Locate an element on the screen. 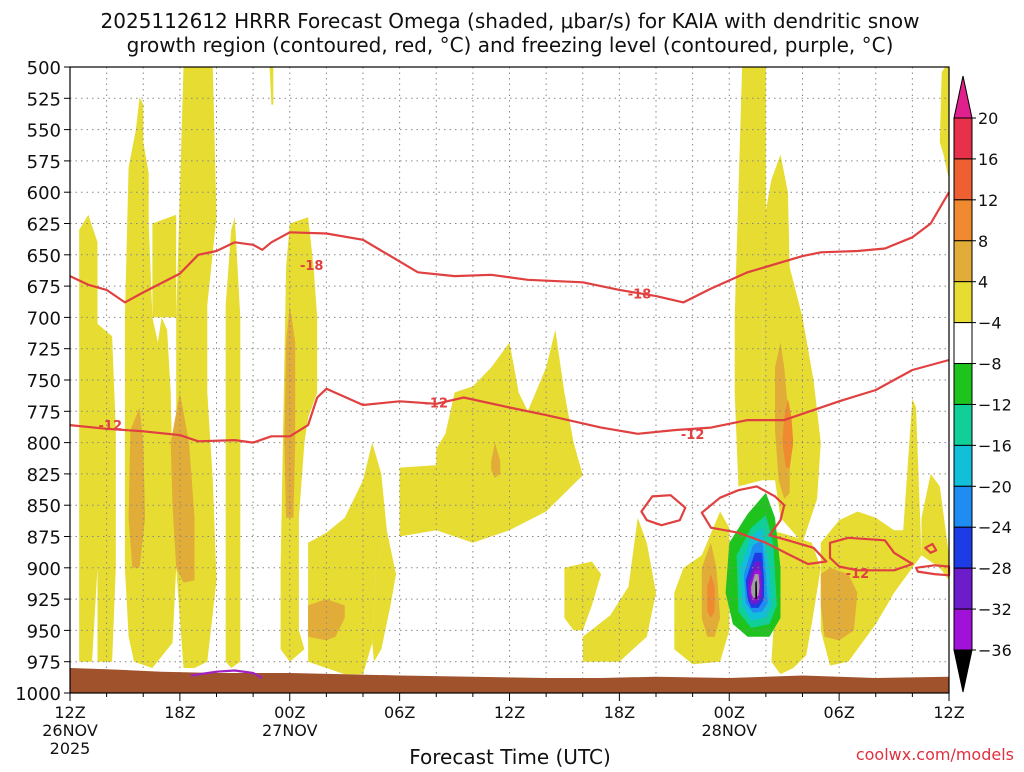  y-tick-label-0: 500 is located at coordinates (44, 68).